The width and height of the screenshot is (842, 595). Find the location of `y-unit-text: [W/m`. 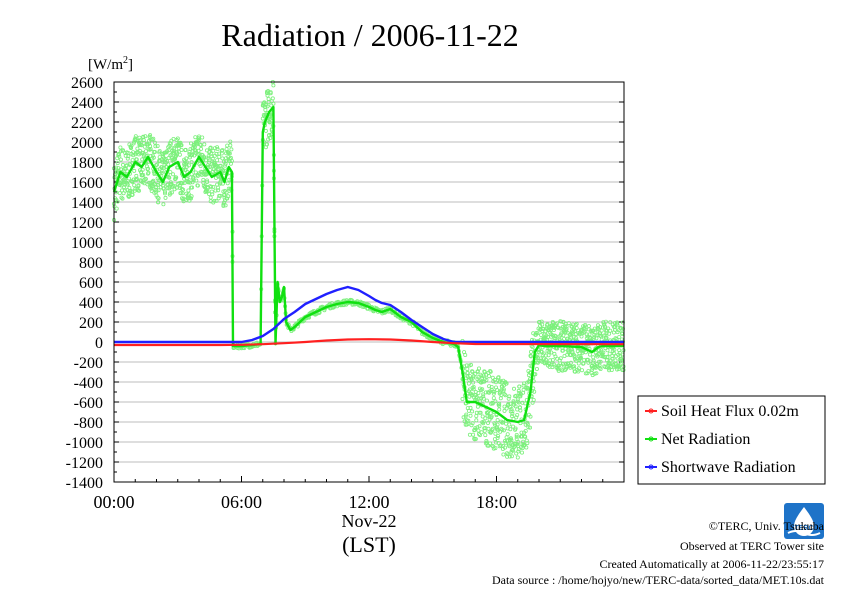

y-unit-text: [W/m is located at coordinates (105, 65).